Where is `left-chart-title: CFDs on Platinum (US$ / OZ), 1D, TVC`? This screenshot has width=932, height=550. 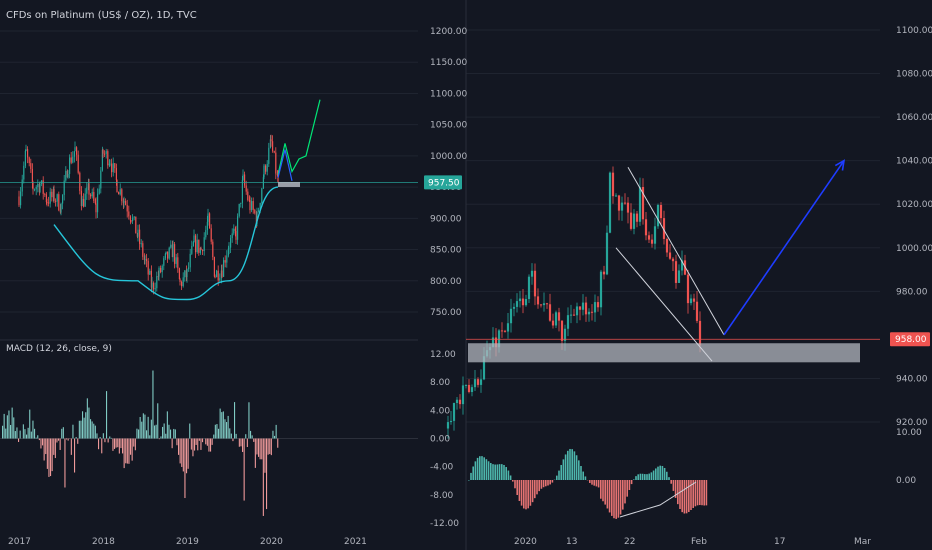 left-chart-title: CFDs on Platinum (US$ / OZ), 1D, TVC is located at coordinates (101, 15).